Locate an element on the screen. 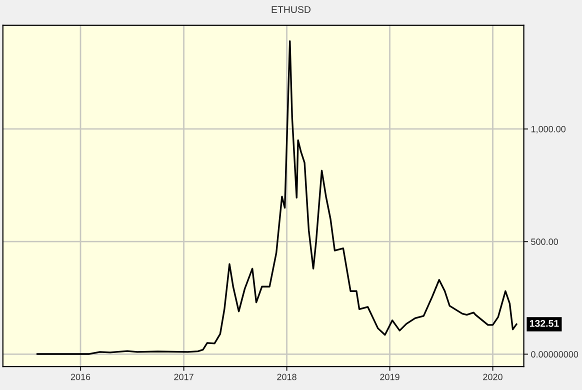  x-tick-label: 2019 is located at coordinates (390, 377).